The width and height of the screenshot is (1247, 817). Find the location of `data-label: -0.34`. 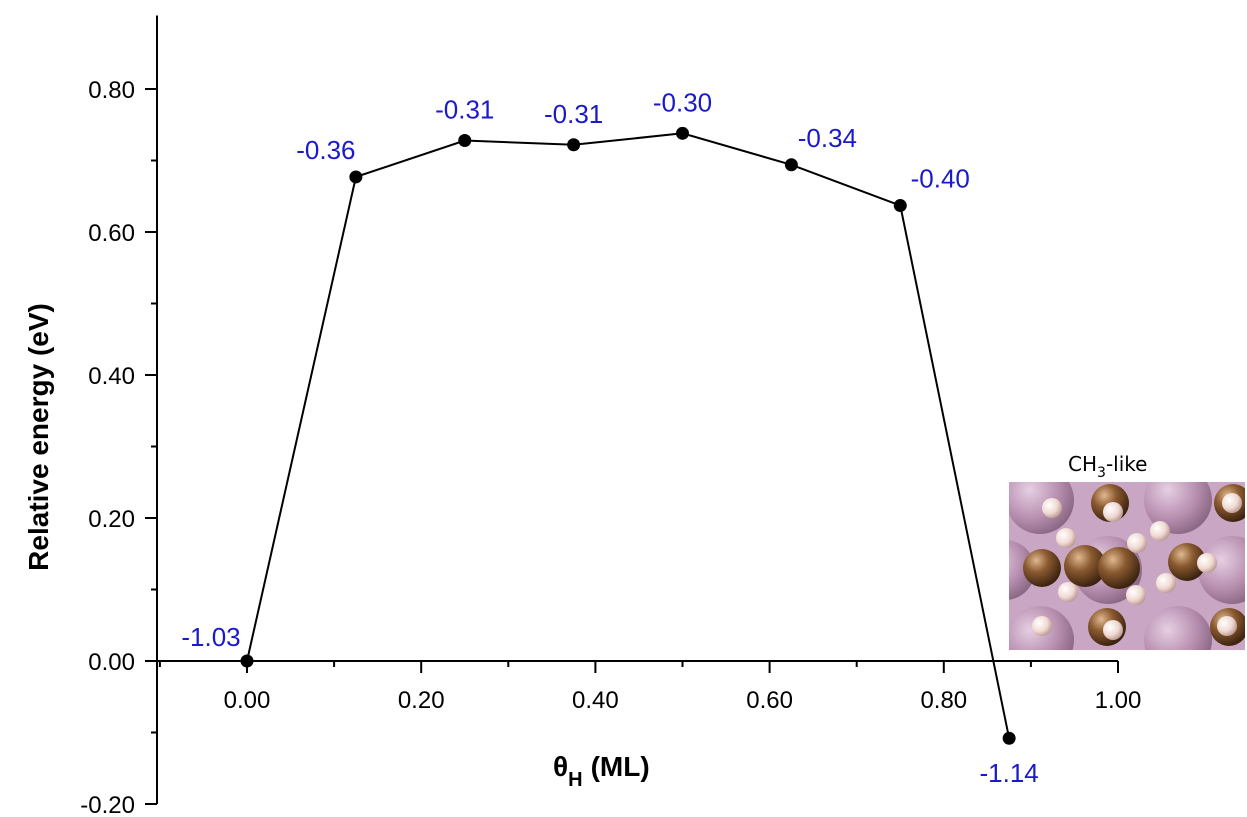

data-label: -0.34 is located at coordinates (827, 138).